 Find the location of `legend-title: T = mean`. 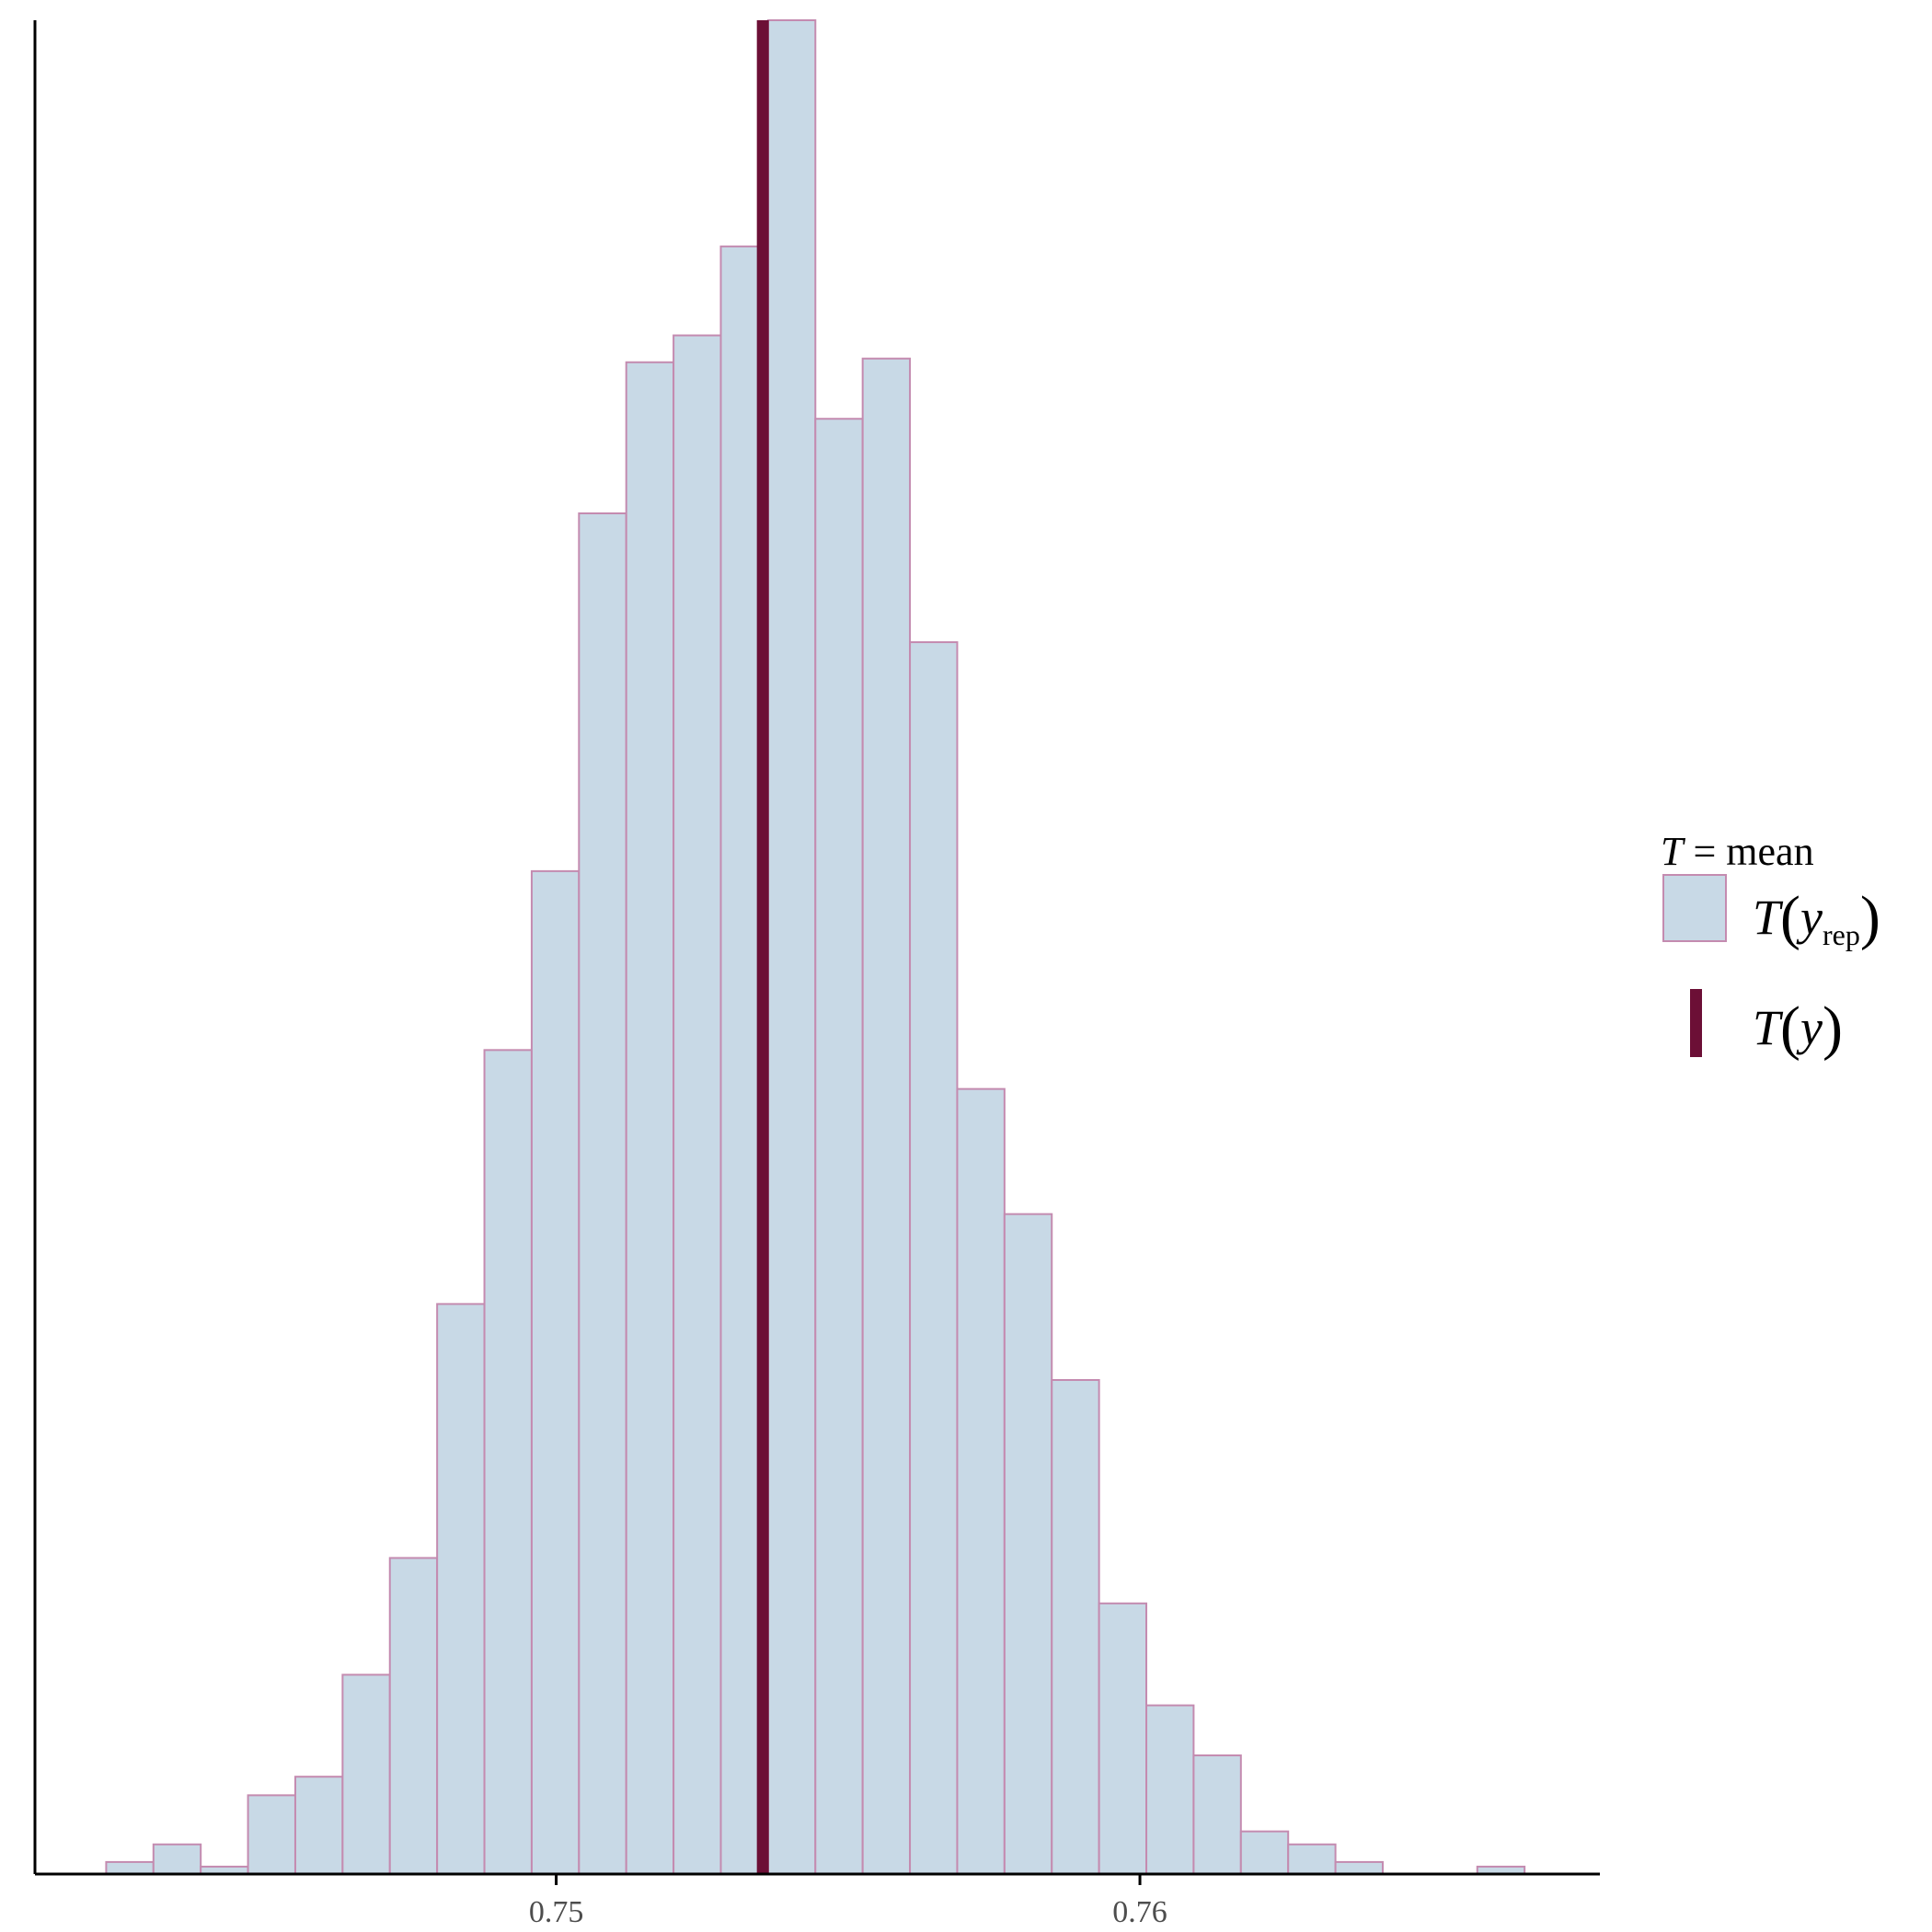

legend-title: T = mean is located at coordinates (1737, 851).